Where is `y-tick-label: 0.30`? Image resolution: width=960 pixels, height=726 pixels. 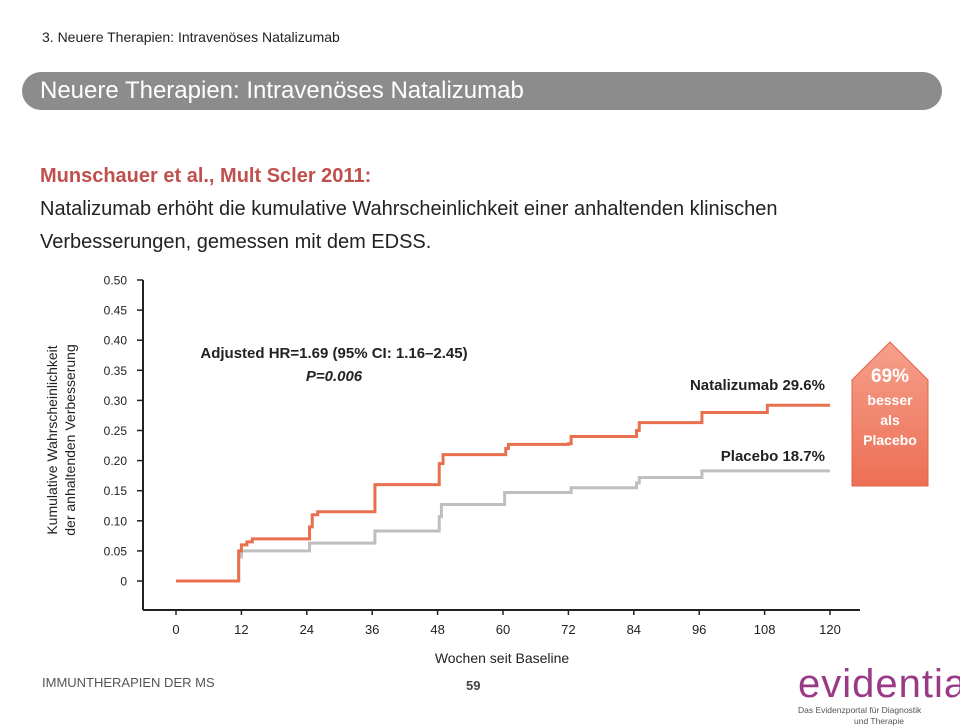 y-tick-label: 0.30 is located at coordinates (116, 401).